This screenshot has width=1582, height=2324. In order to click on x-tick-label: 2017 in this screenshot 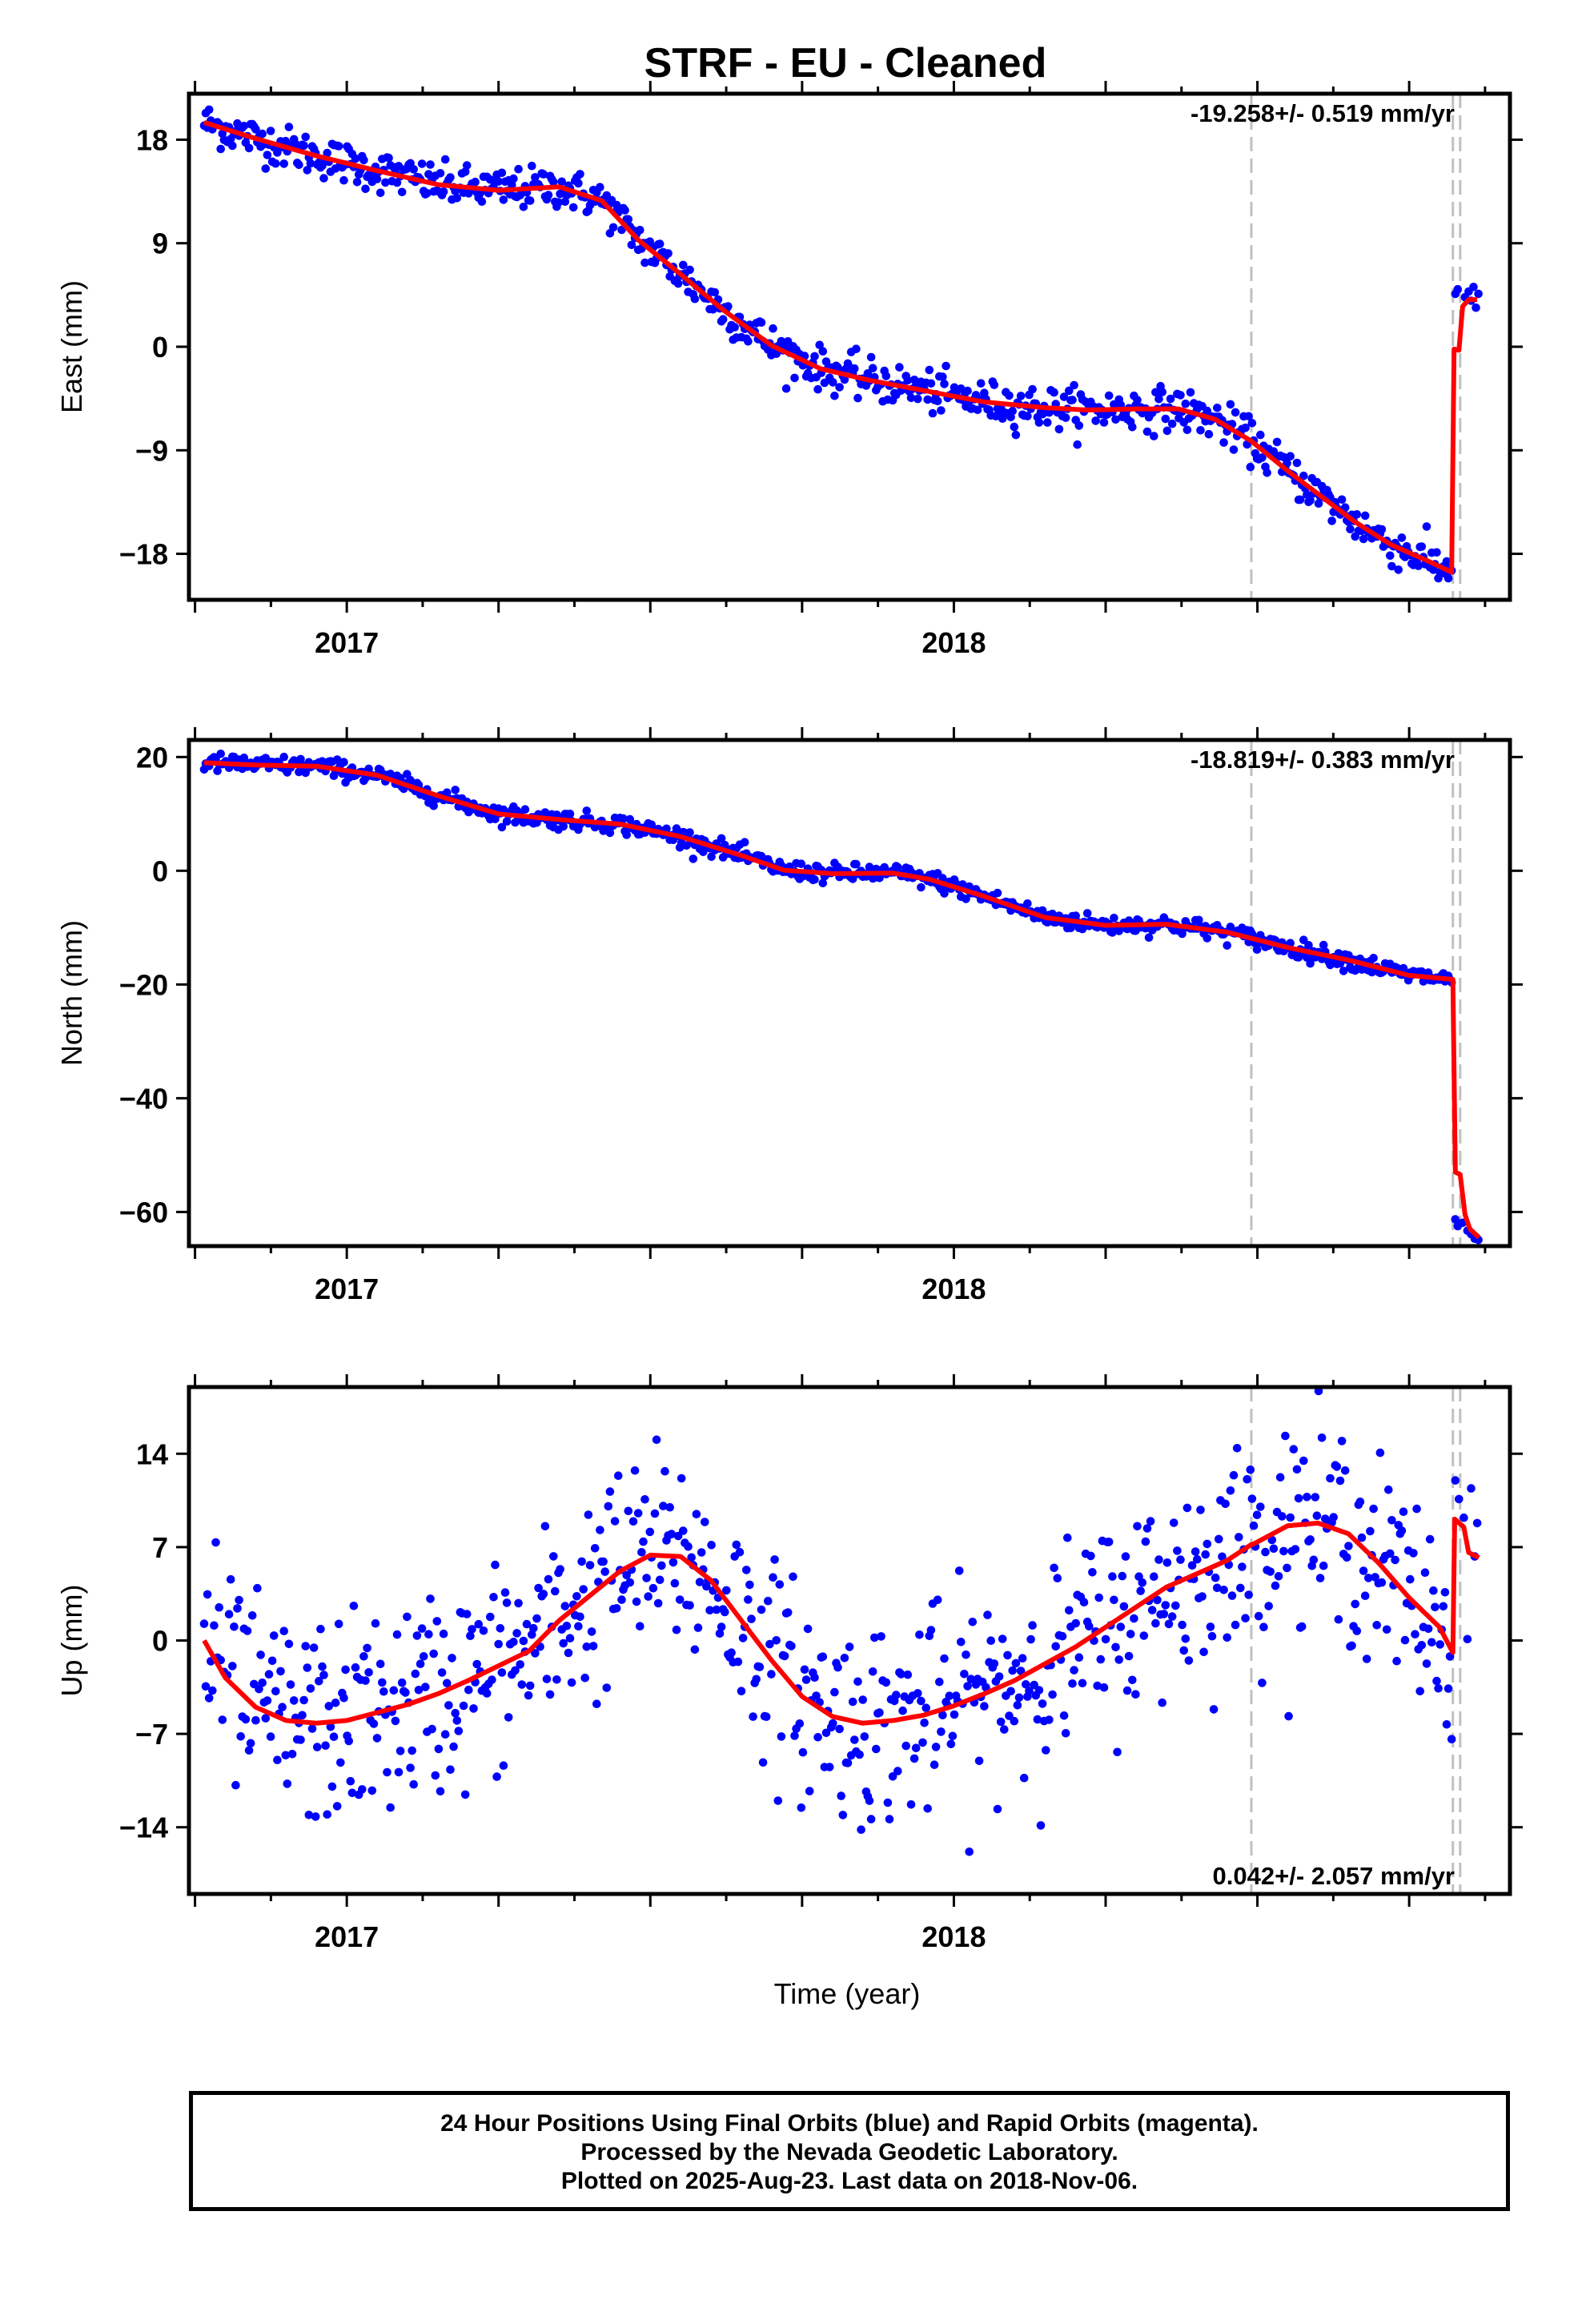, I will do `click(347, 1936)`.